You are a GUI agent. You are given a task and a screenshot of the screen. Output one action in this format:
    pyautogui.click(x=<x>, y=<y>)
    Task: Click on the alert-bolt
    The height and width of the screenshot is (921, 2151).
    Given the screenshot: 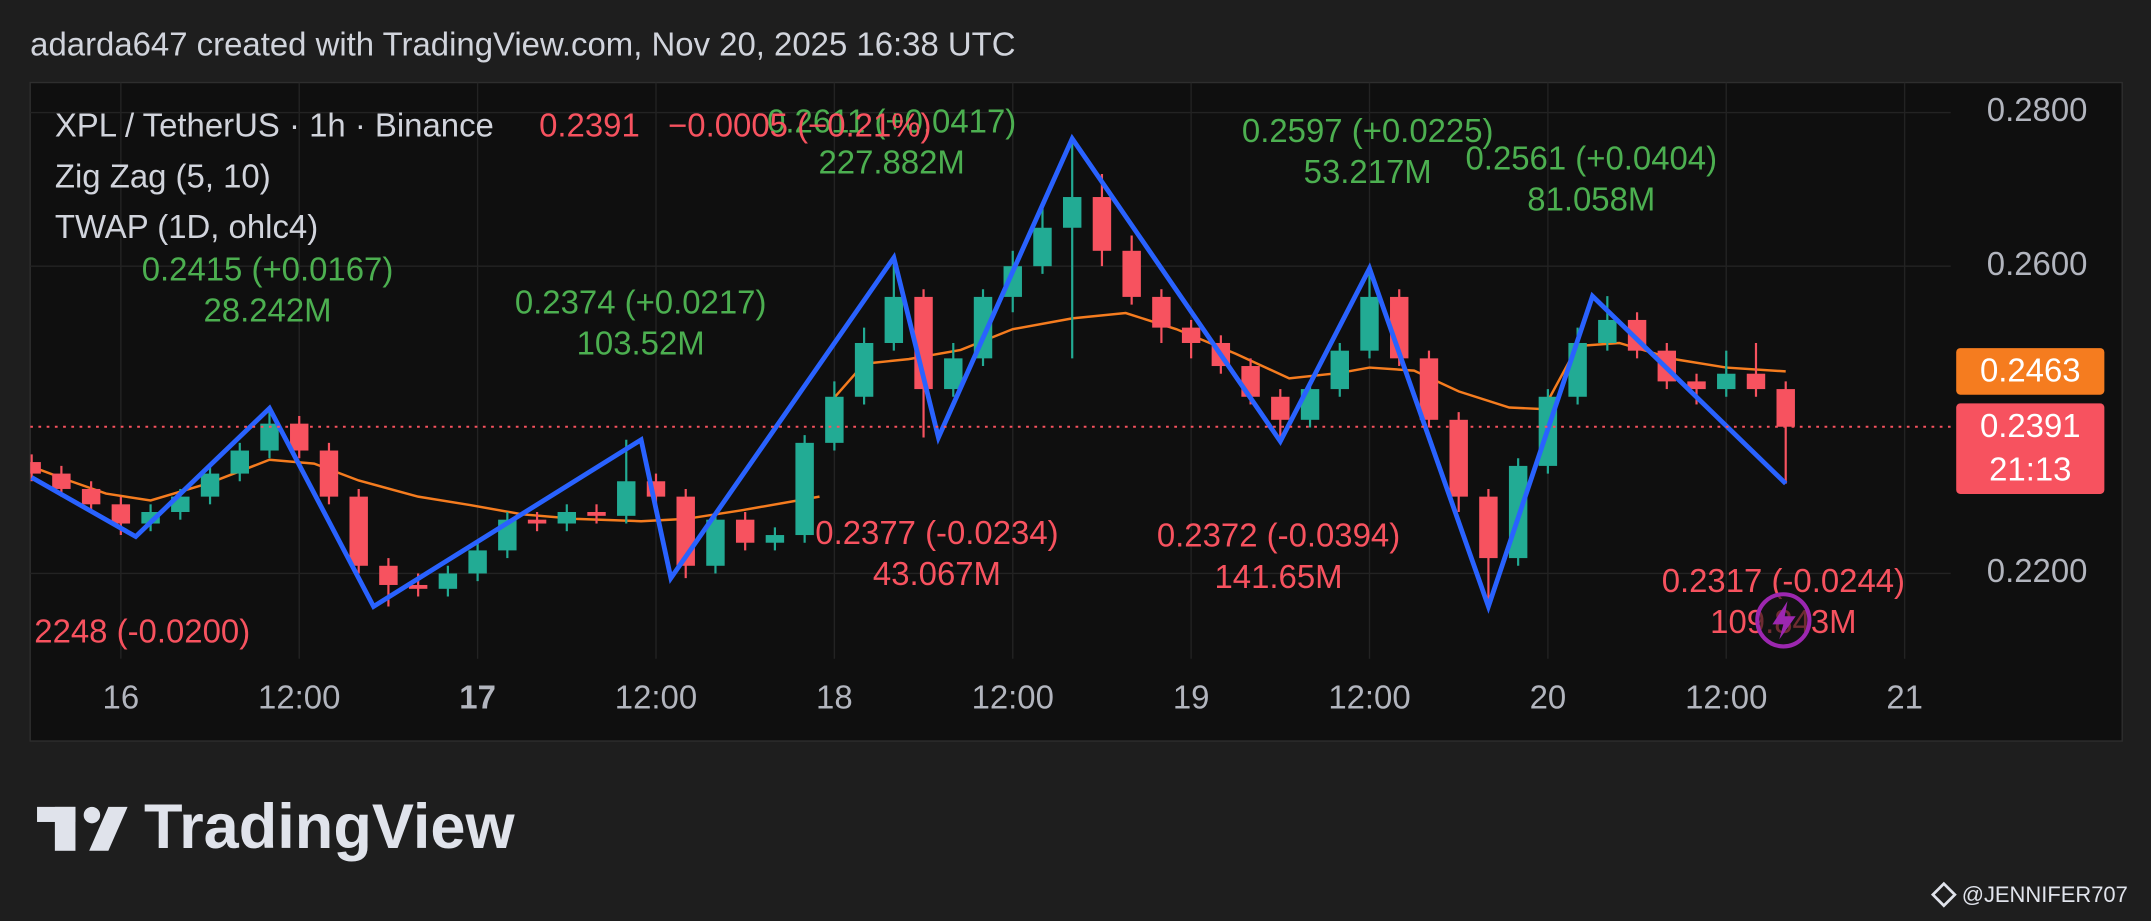 What is the action you would take?
    pyautogui.click(x=1784, y=620)
    